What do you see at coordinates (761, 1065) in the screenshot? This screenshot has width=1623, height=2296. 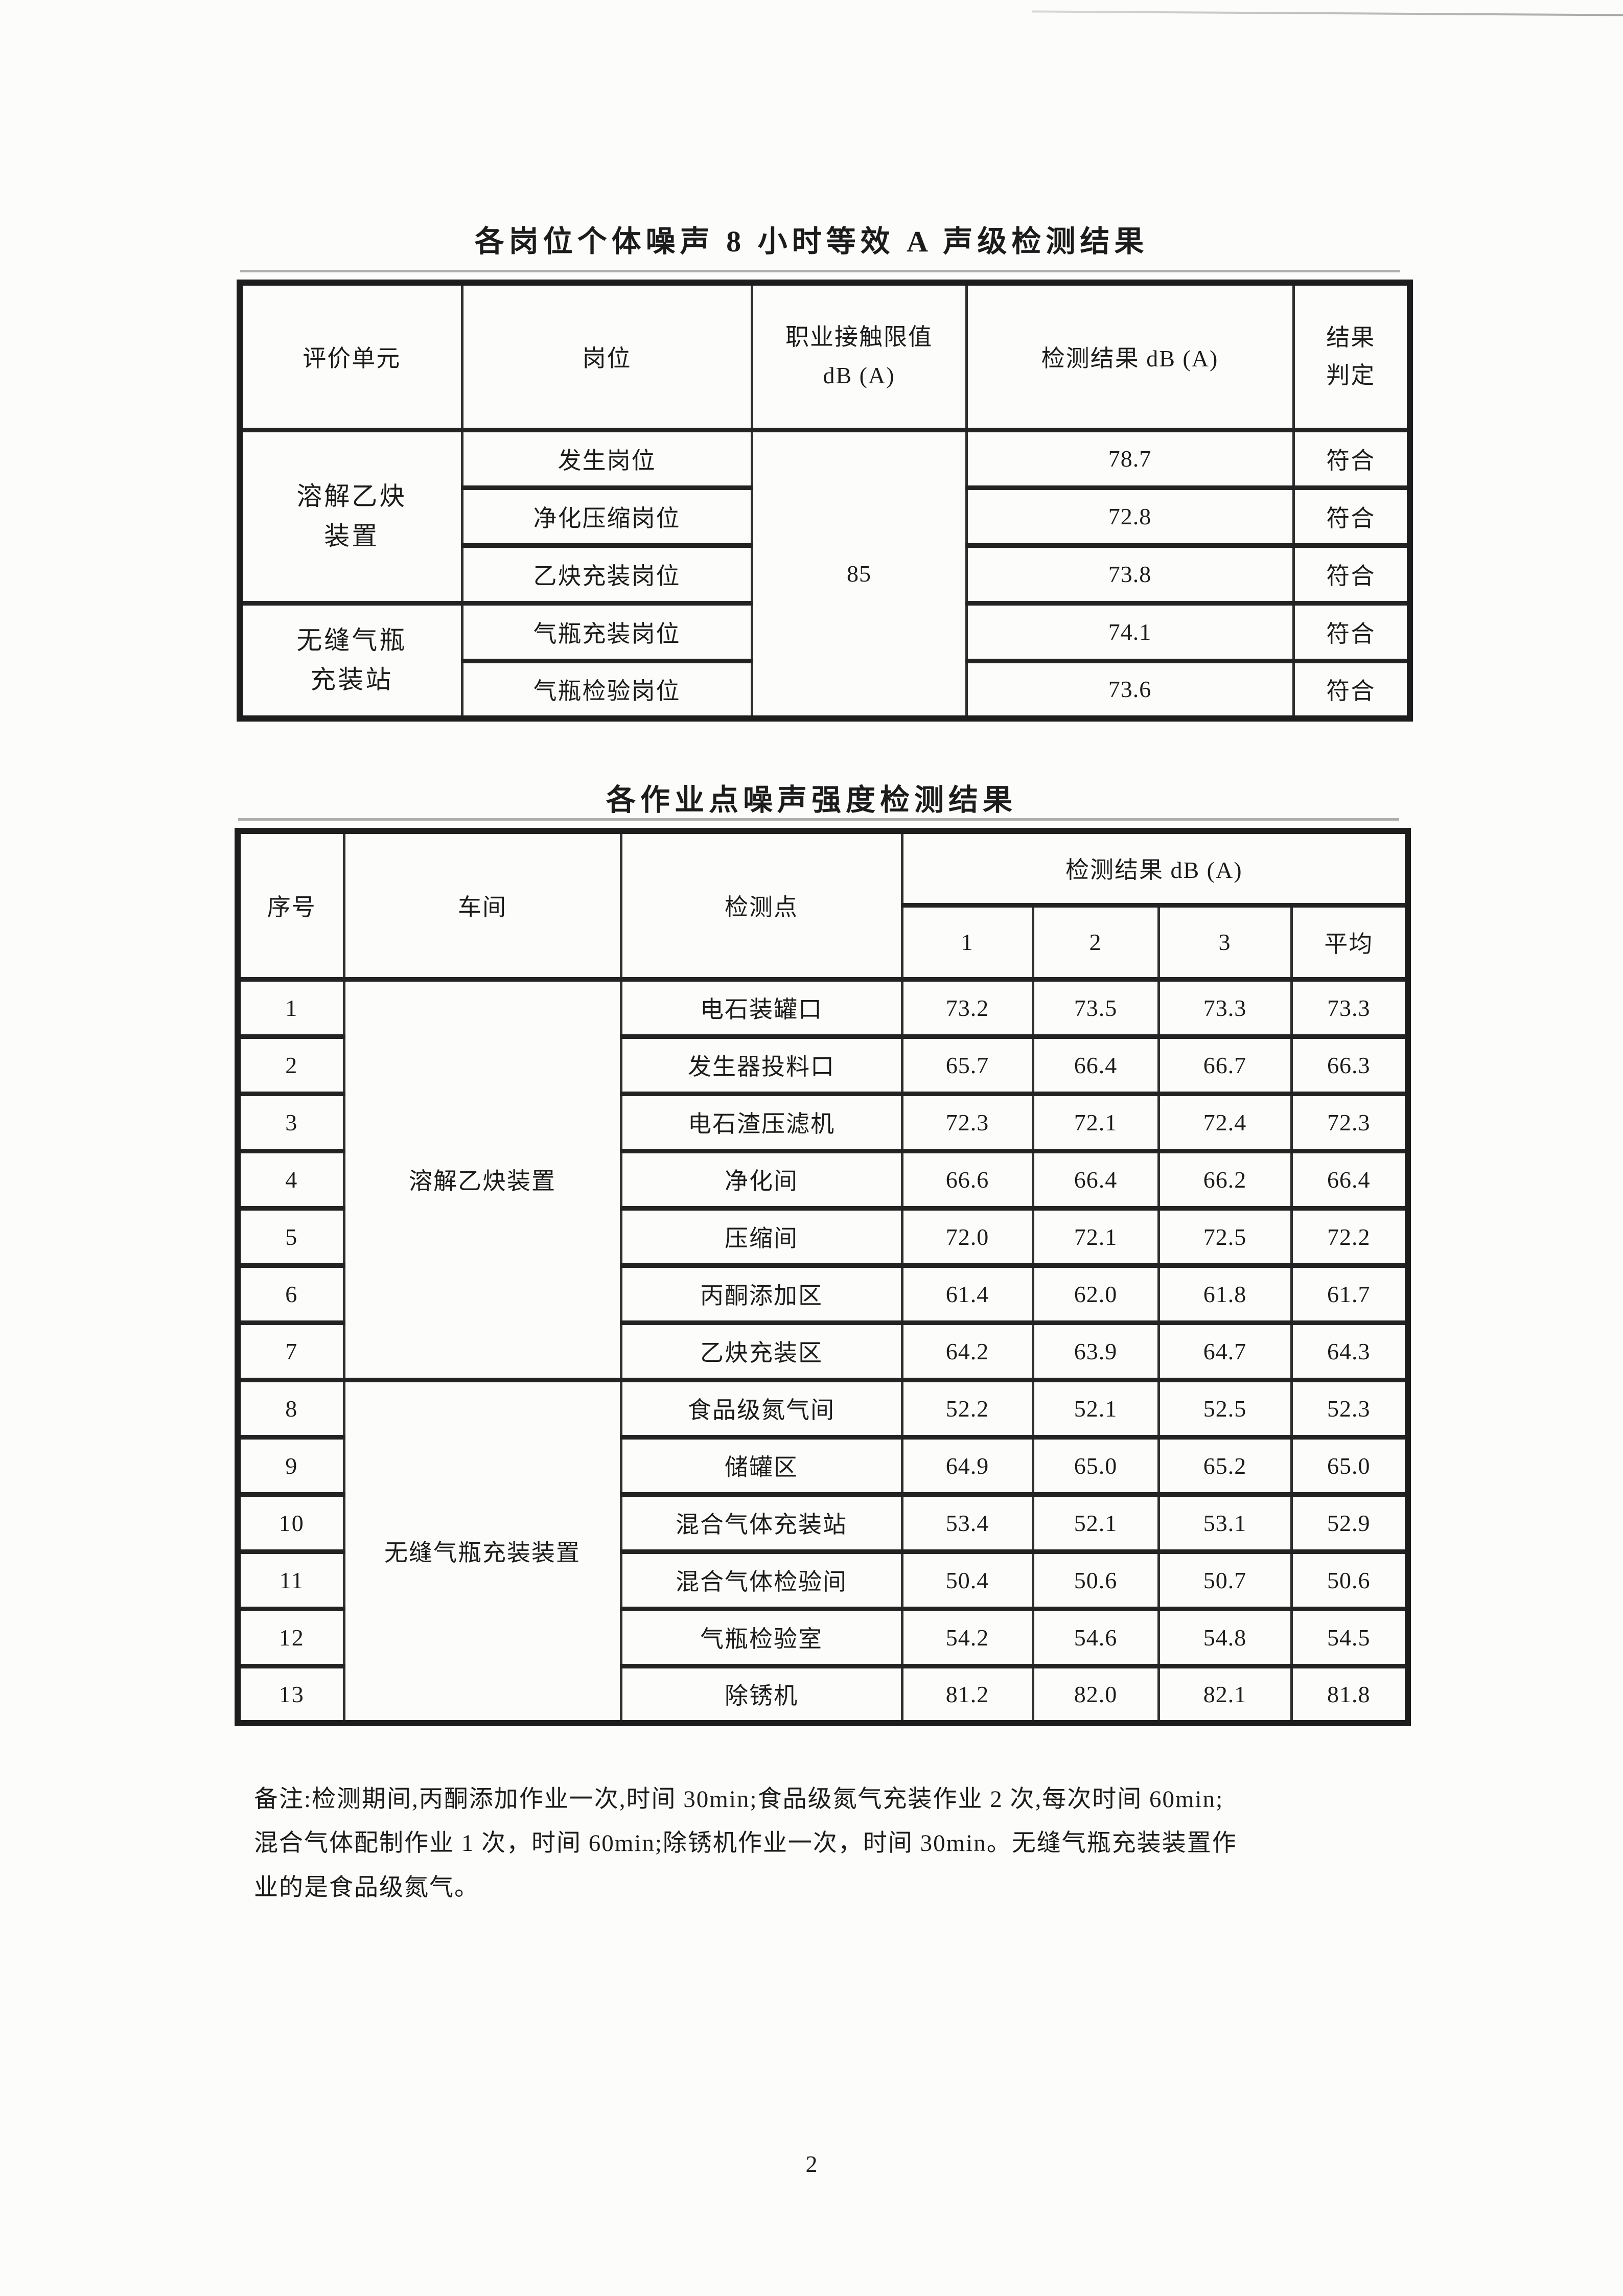 I see `point-cell: 发生器投料口` at bounding box center [761, 1065].